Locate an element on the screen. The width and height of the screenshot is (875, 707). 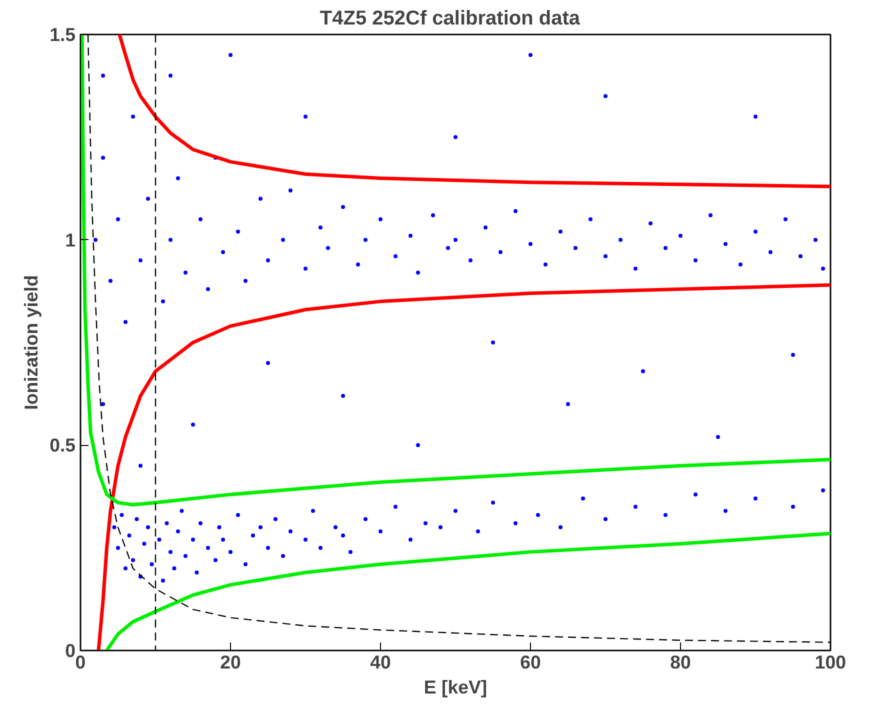
x-tick-label: 100 is located at coordinates (830, 662).